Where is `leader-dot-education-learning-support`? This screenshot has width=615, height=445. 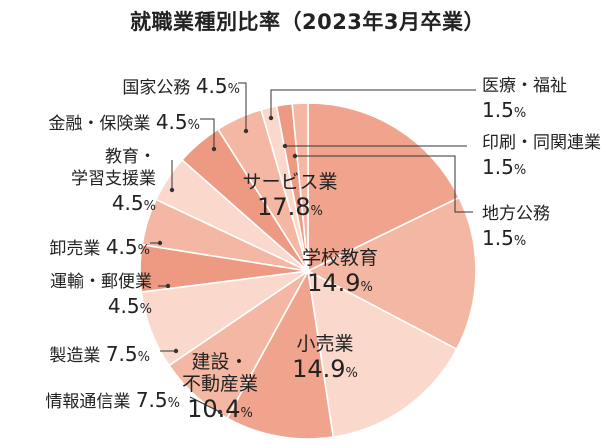
leader-dot-education-learning-support is located at coordinates (172, 190).